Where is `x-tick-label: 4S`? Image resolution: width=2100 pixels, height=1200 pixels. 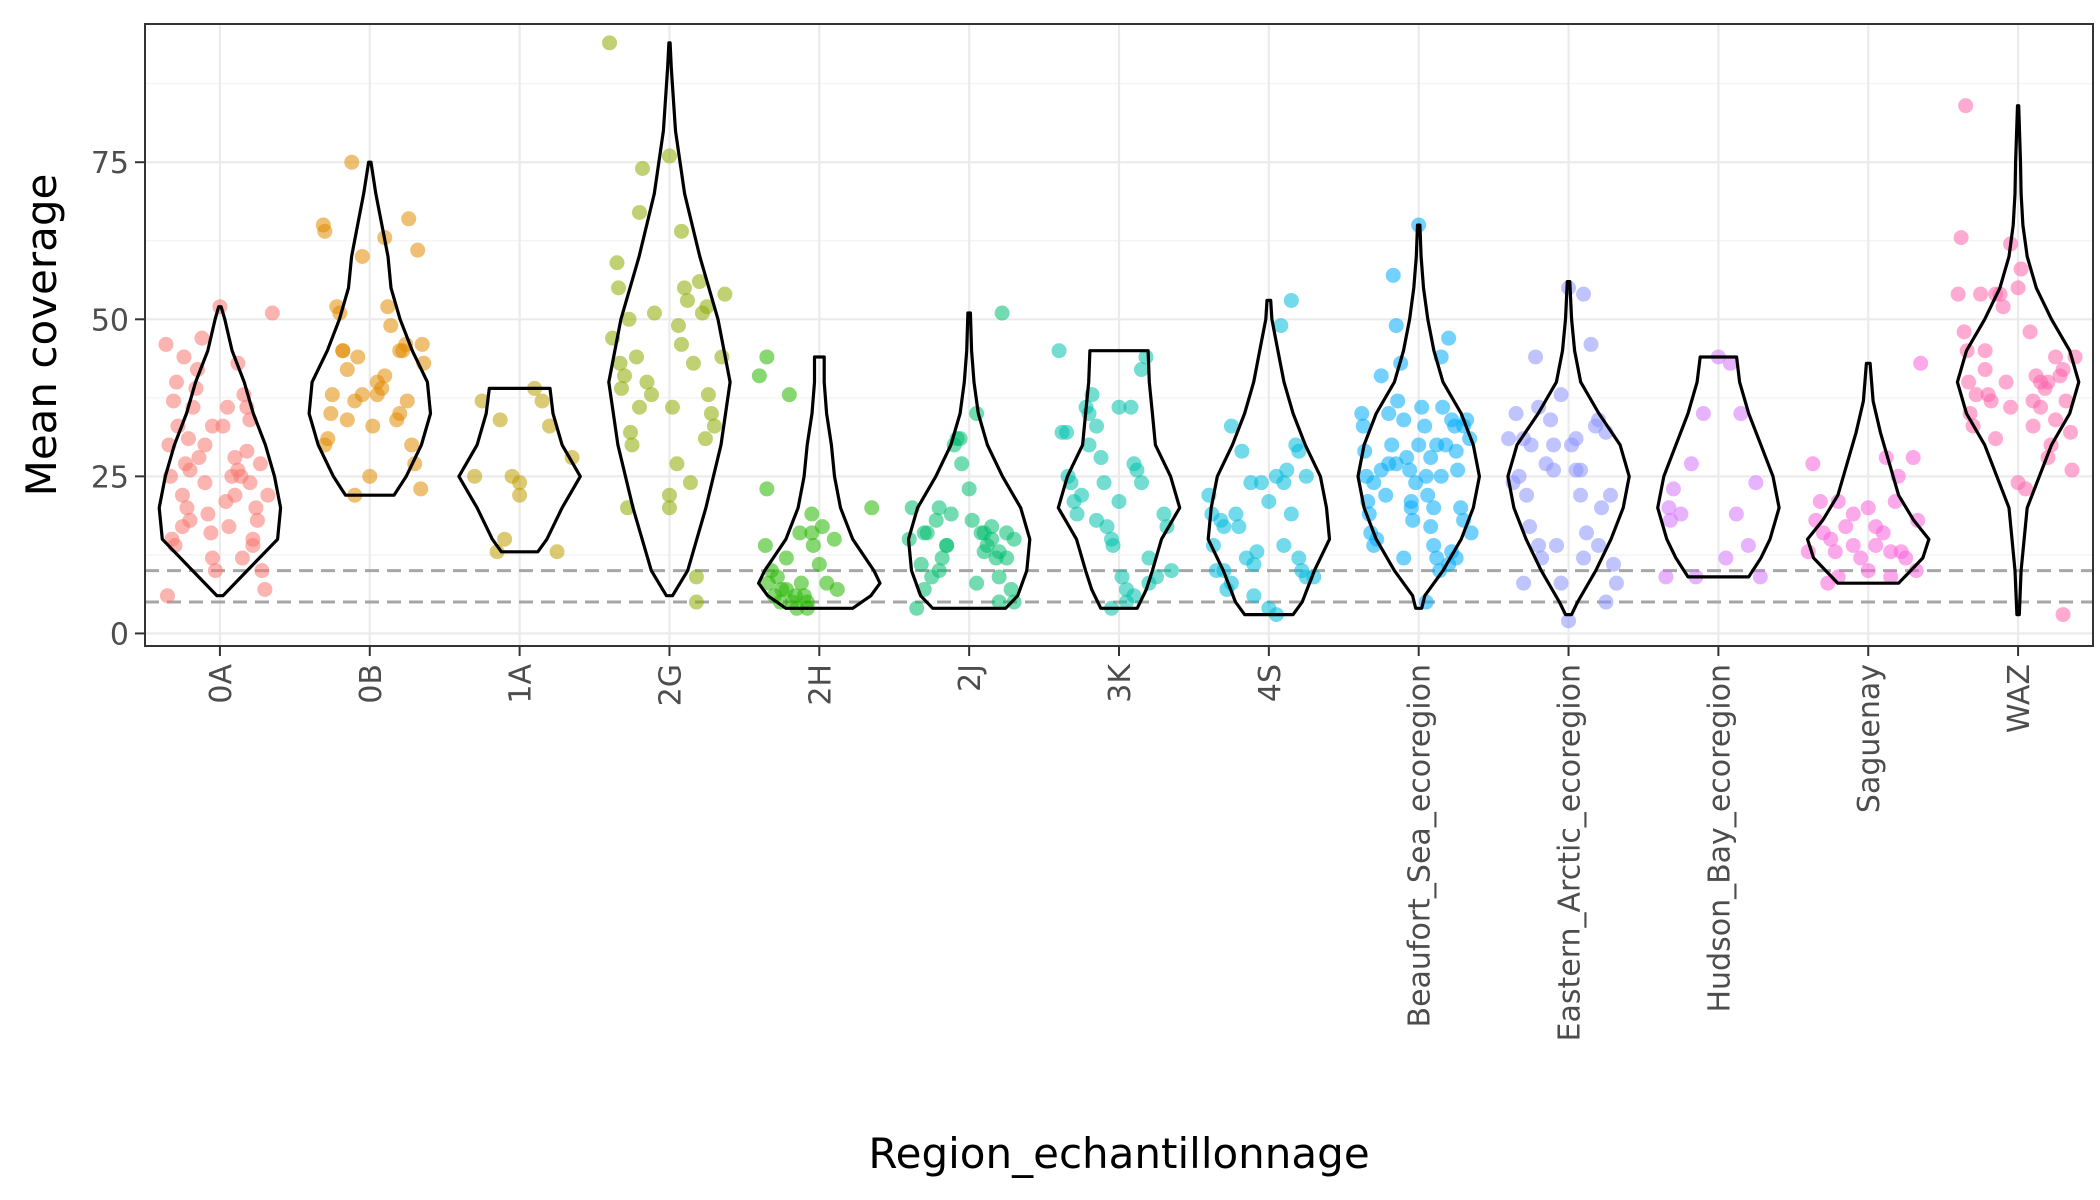 x-tick-label: 4S is located at coordinates (1270, 683).